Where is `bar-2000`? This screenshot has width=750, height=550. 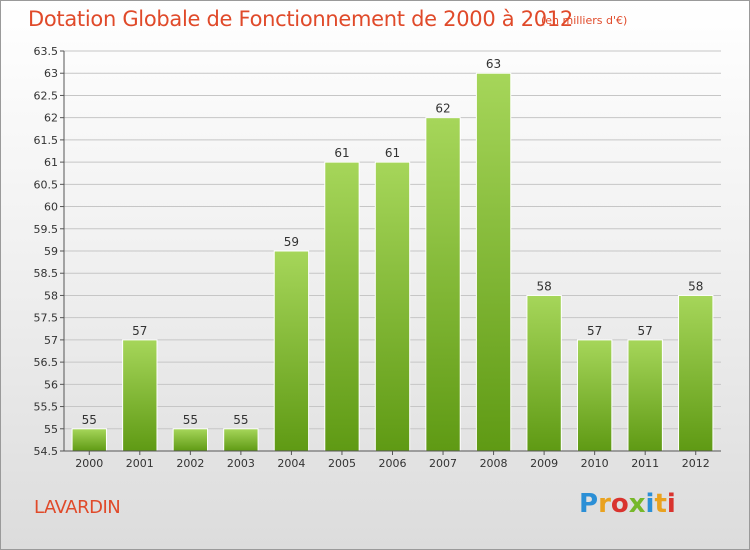
bar-2000 is located at coordinates (89, 440).